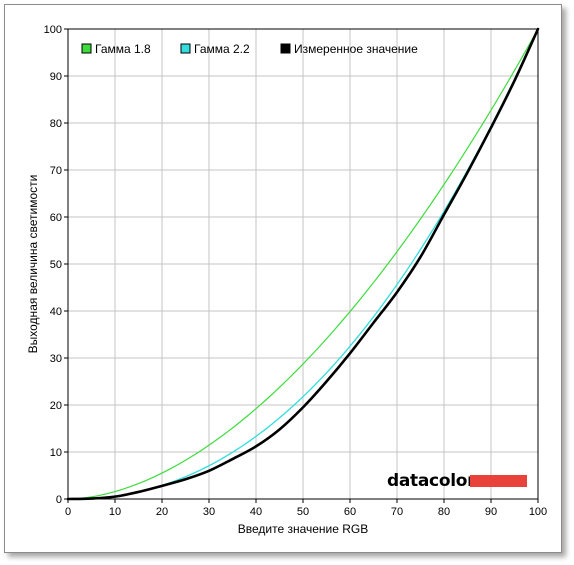 This screenshot has width=574, height=565. What do you see at coordinates (498, 481) in the screenshot?
I see `datacolor-logo-bar` at bounding box center [498, 481].